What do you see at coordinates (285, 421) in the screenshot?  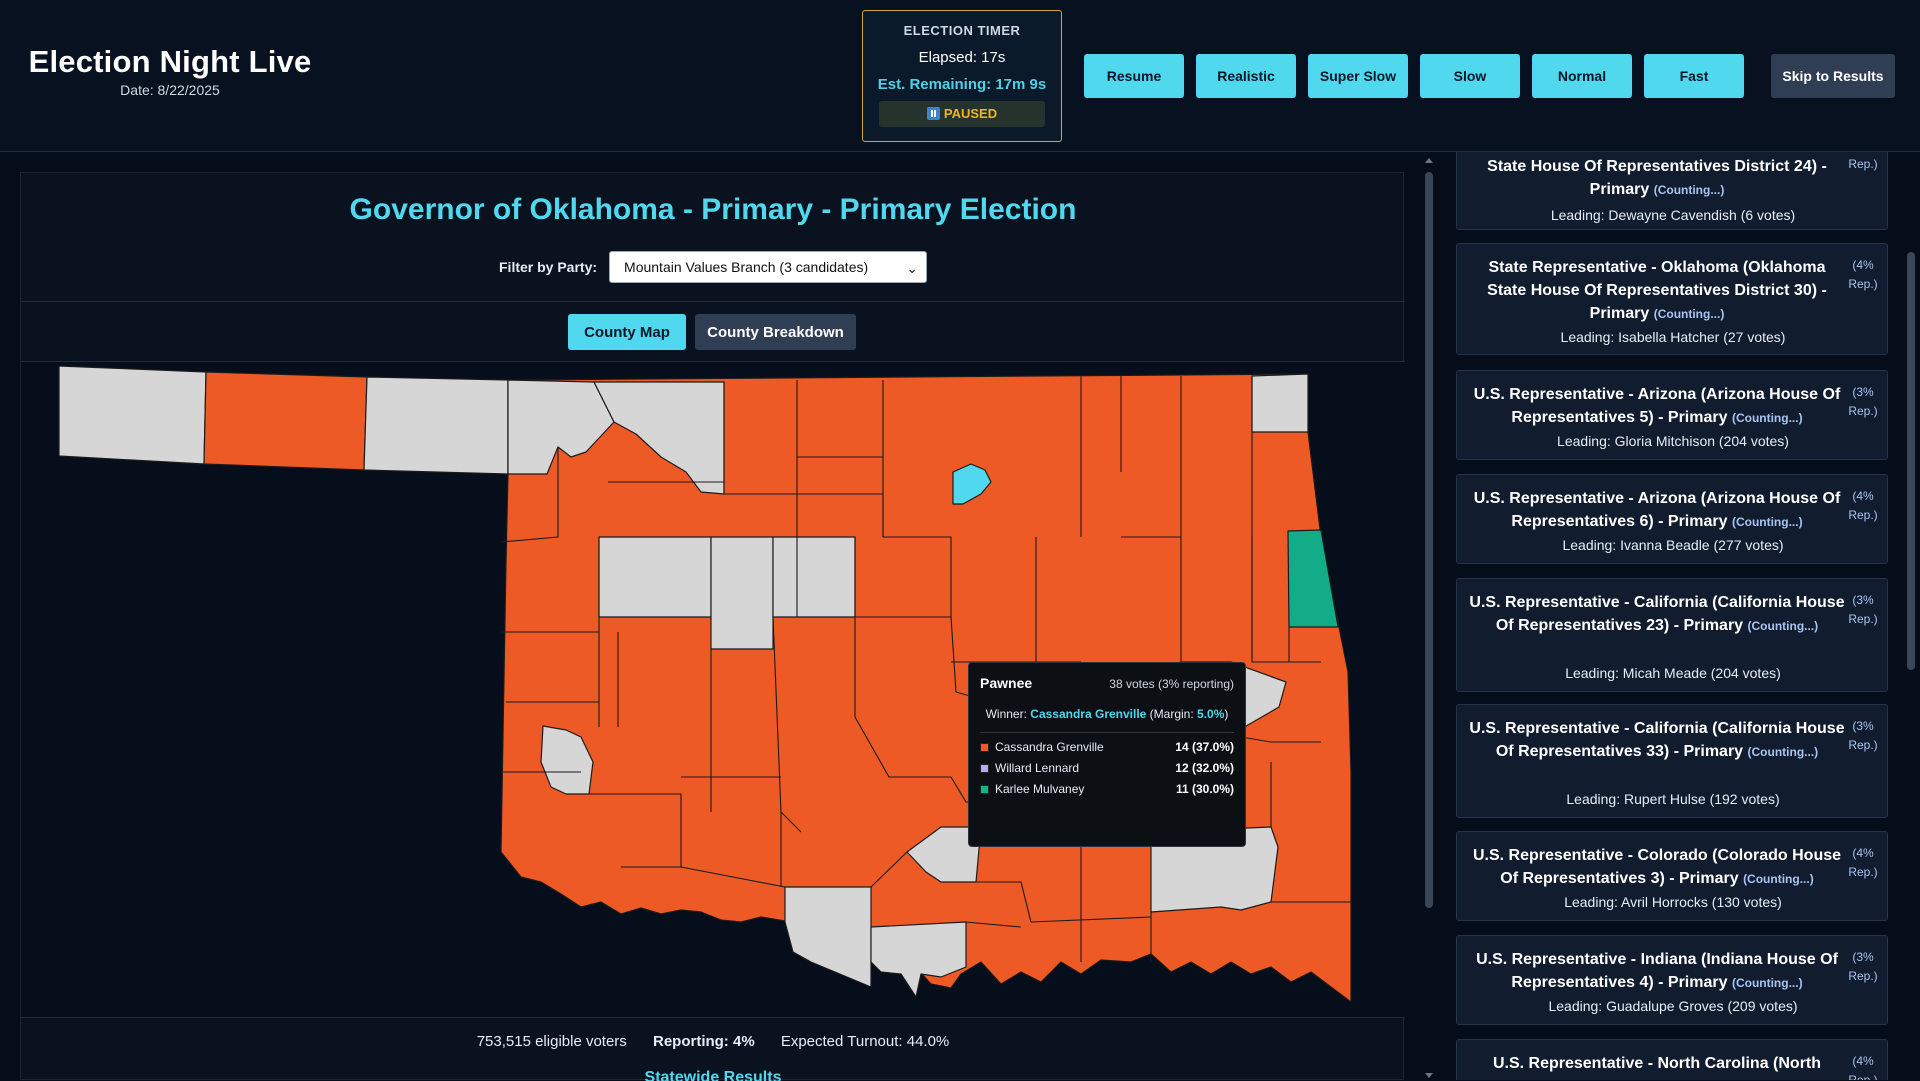 I see `county-texas` at bounding box center [285, 421].